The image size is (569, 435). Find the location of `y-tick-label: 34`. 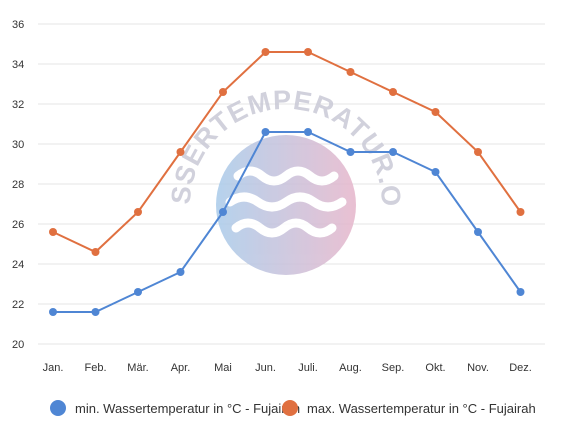

y-tick-label: 34 is located at coordinates (18, 65).